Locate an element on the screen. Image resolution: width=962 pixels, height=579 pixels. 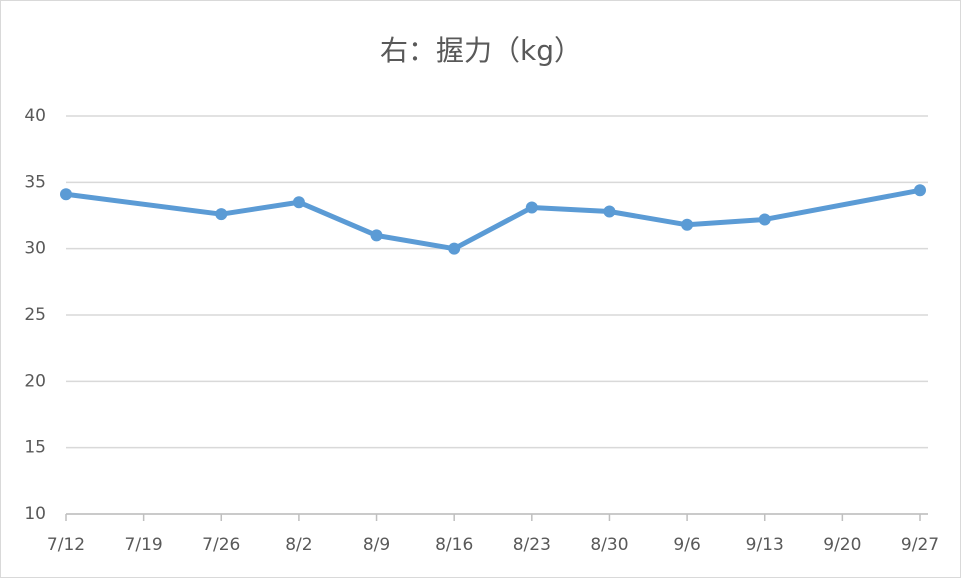
x-tick-label: 8/2 is located at coordinates (298, 545).